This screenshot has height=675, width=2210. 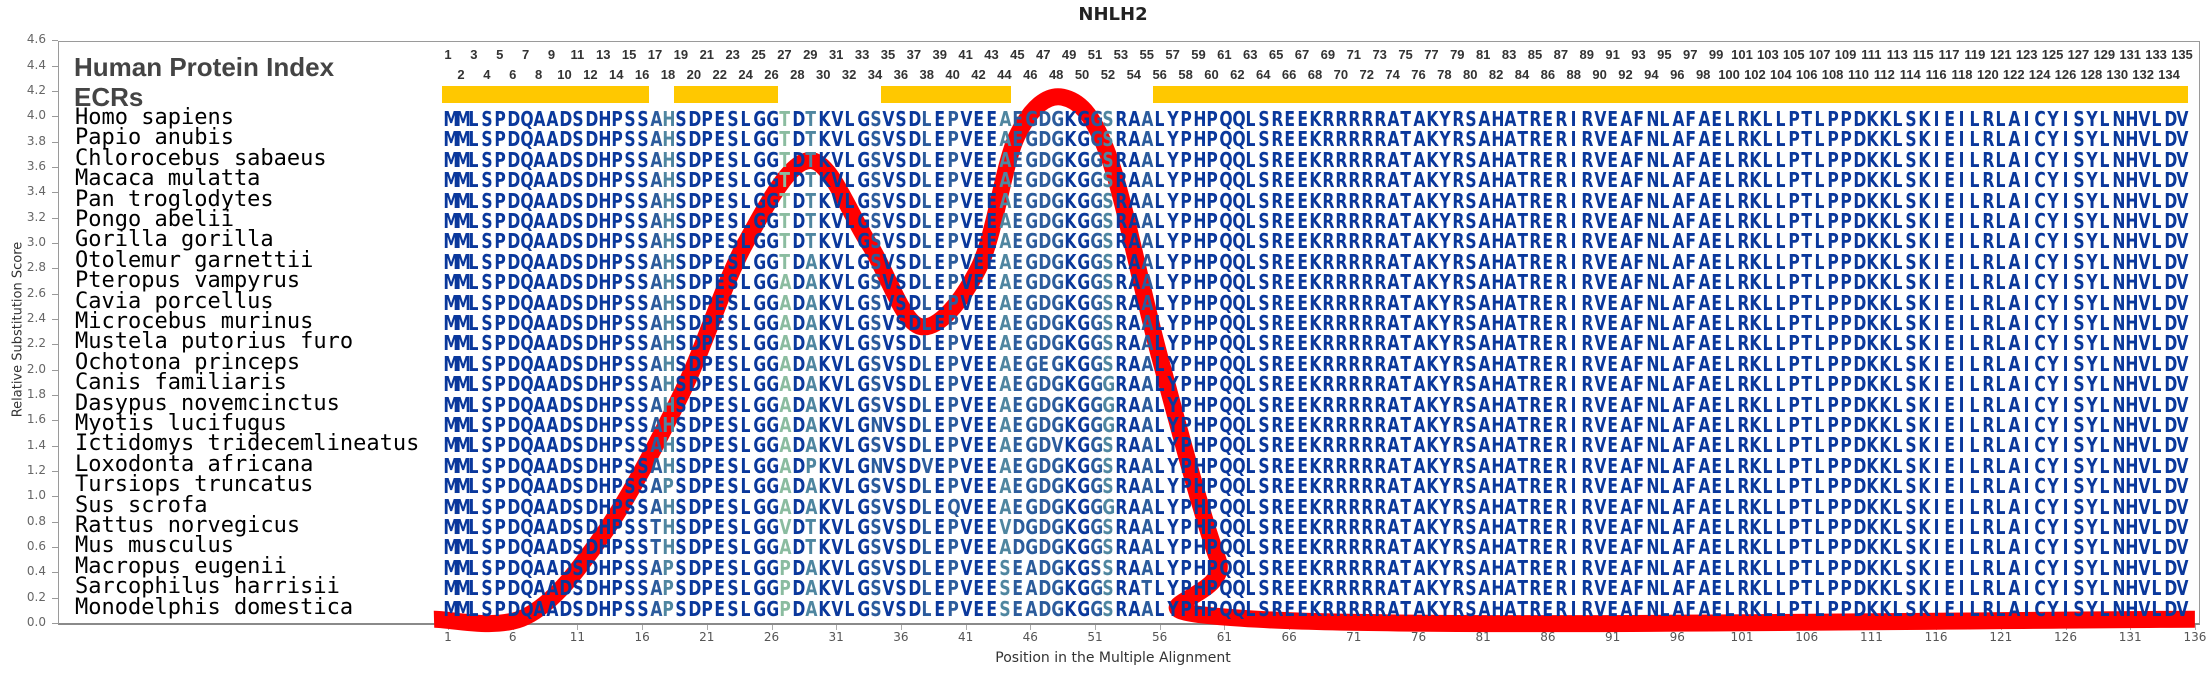 What do you see at coordinates (1936, 637) in the screenshot?
I see `x-tick-label: 116` at bounding box center [1936, 637].